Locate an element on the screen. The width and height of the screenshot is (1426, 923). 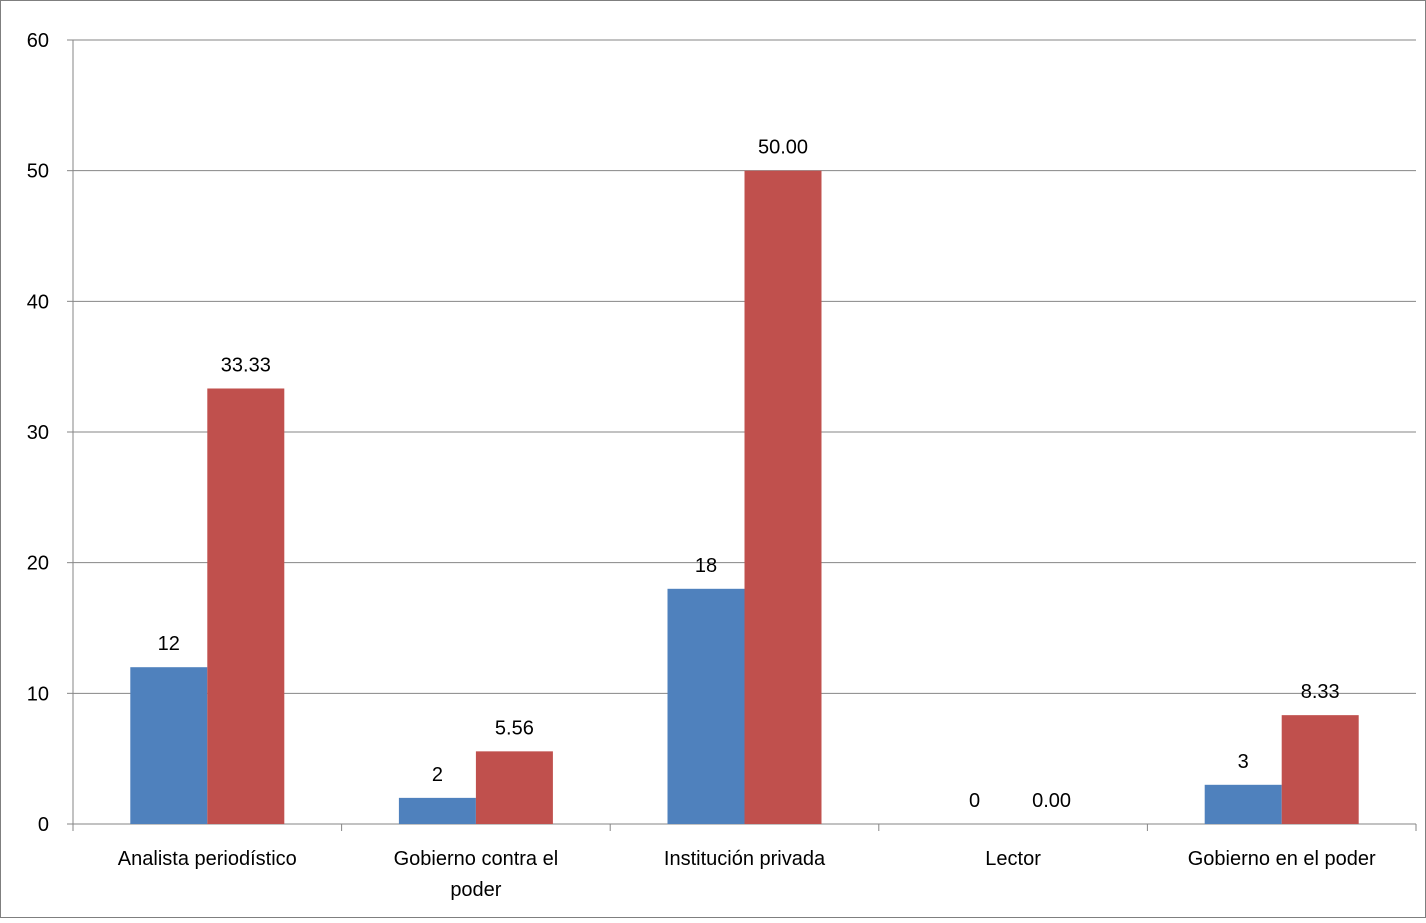
y-tick-label: 60 is located at coordinates (38, 41).